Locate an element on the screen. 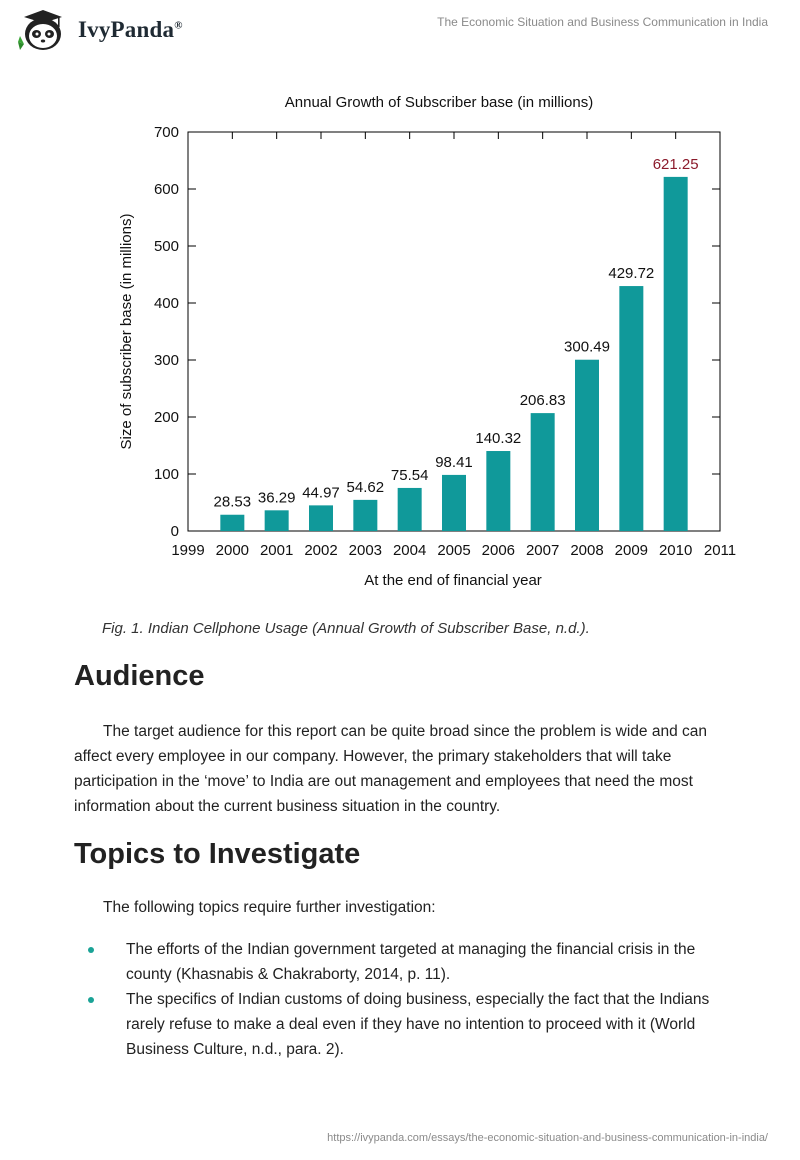 This screenshot has height=1160, width=800. data-label: 28.53 is located at coordinates (233, 502).